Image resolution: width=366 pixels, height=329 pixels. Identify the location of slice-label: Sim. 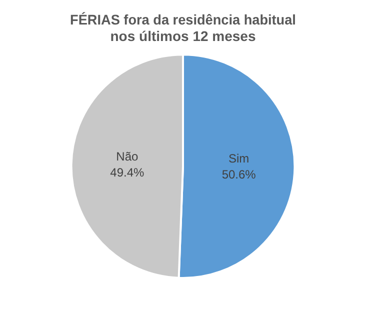
(239, 159).